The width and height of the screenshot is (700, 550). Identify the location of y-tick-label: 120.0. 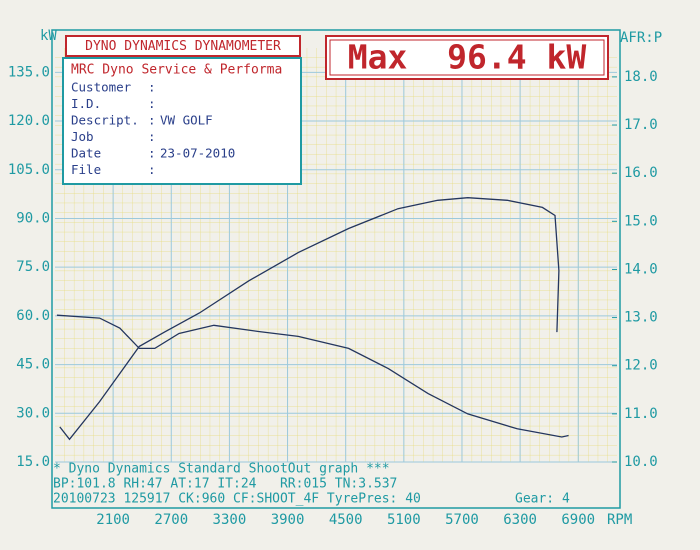
(29, 121).